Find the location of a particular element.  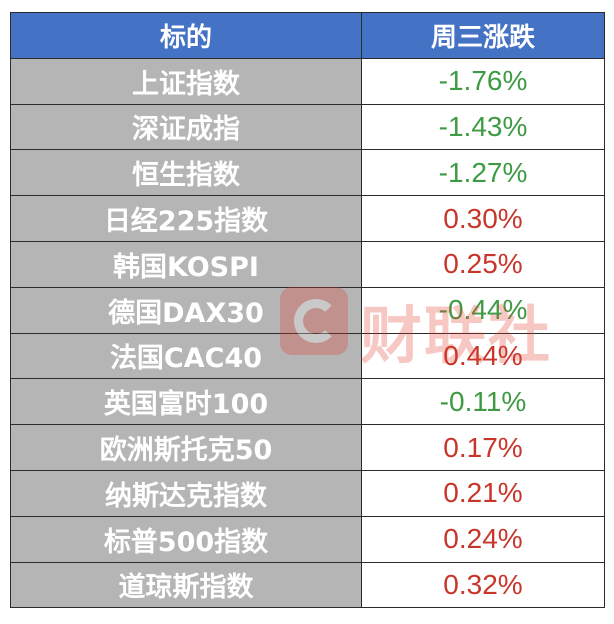

table-header-row: 标的 周三涨跌 is located at coordinates (307, 35).